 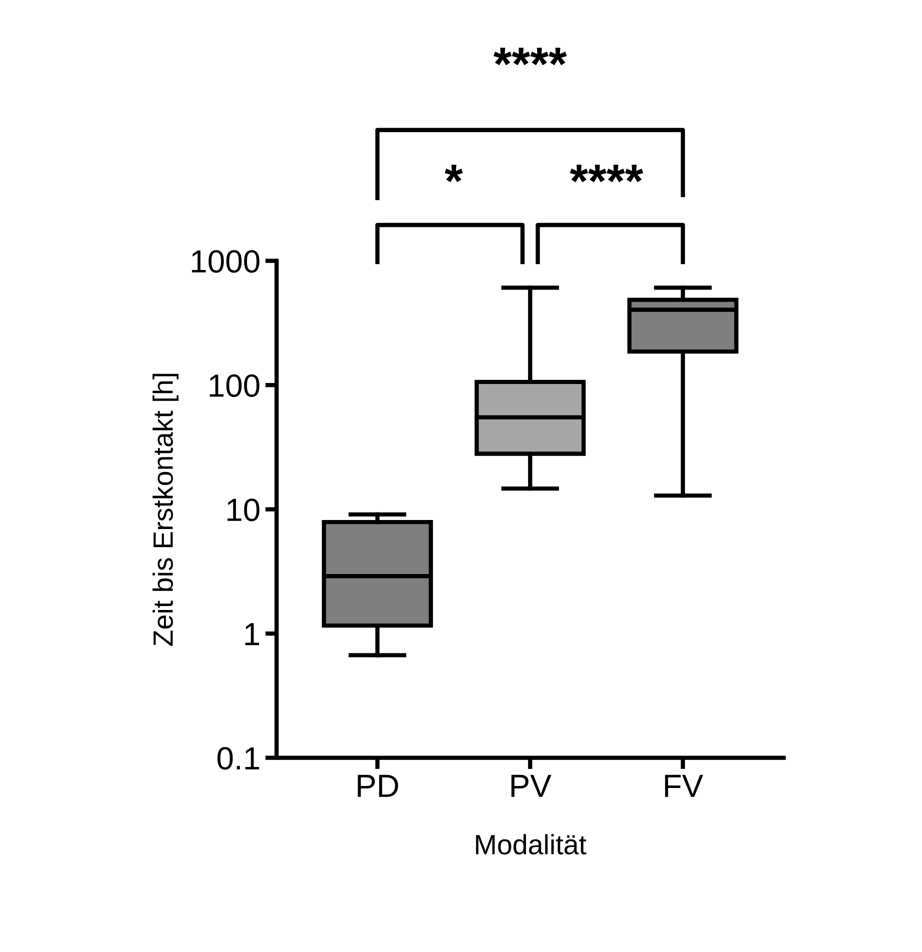 What do you see at coordinates (531, 844) in the screenshot?
I see `x-axis-title: Modalität` at bounding box center [531, 844].